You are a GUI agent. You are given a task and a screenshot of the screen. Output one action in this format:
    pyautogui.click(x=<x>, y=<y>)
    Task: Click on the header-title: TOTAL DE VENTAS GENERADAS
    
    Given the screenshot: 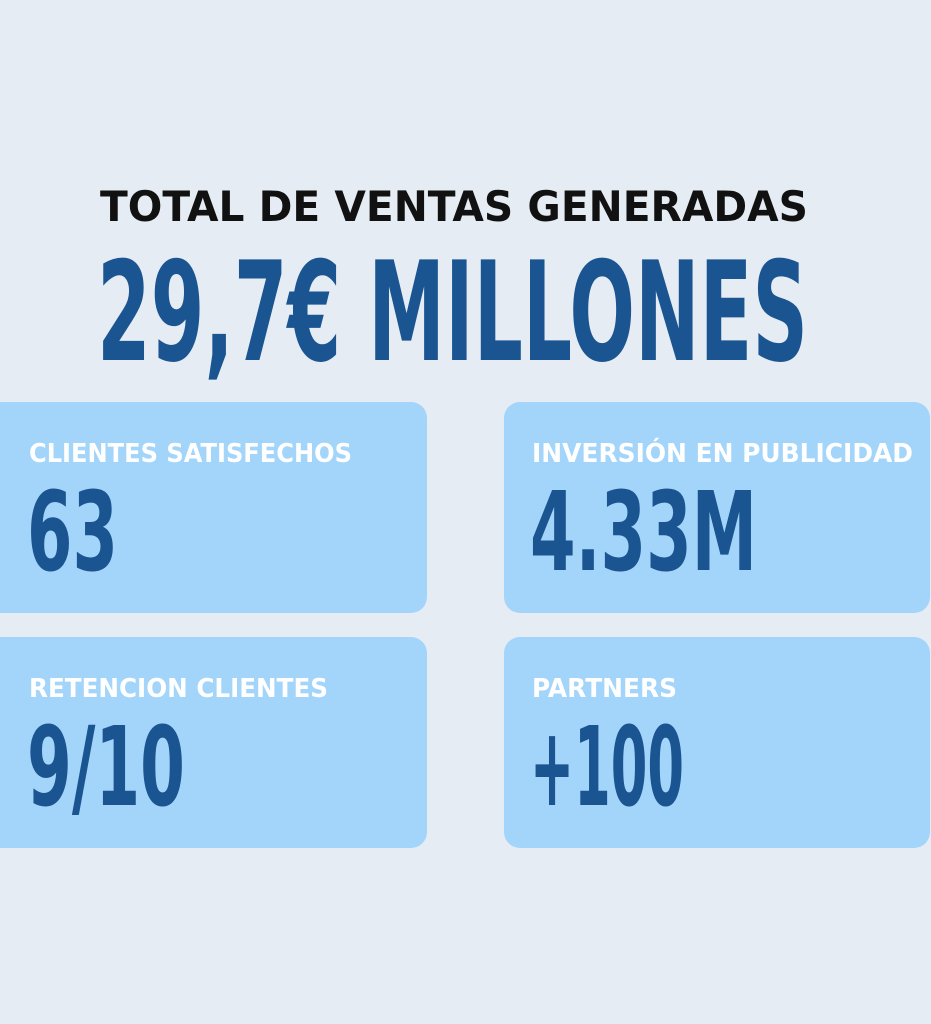 What is the action you would take?
    pyautogui.click(x=454, y=206)
    